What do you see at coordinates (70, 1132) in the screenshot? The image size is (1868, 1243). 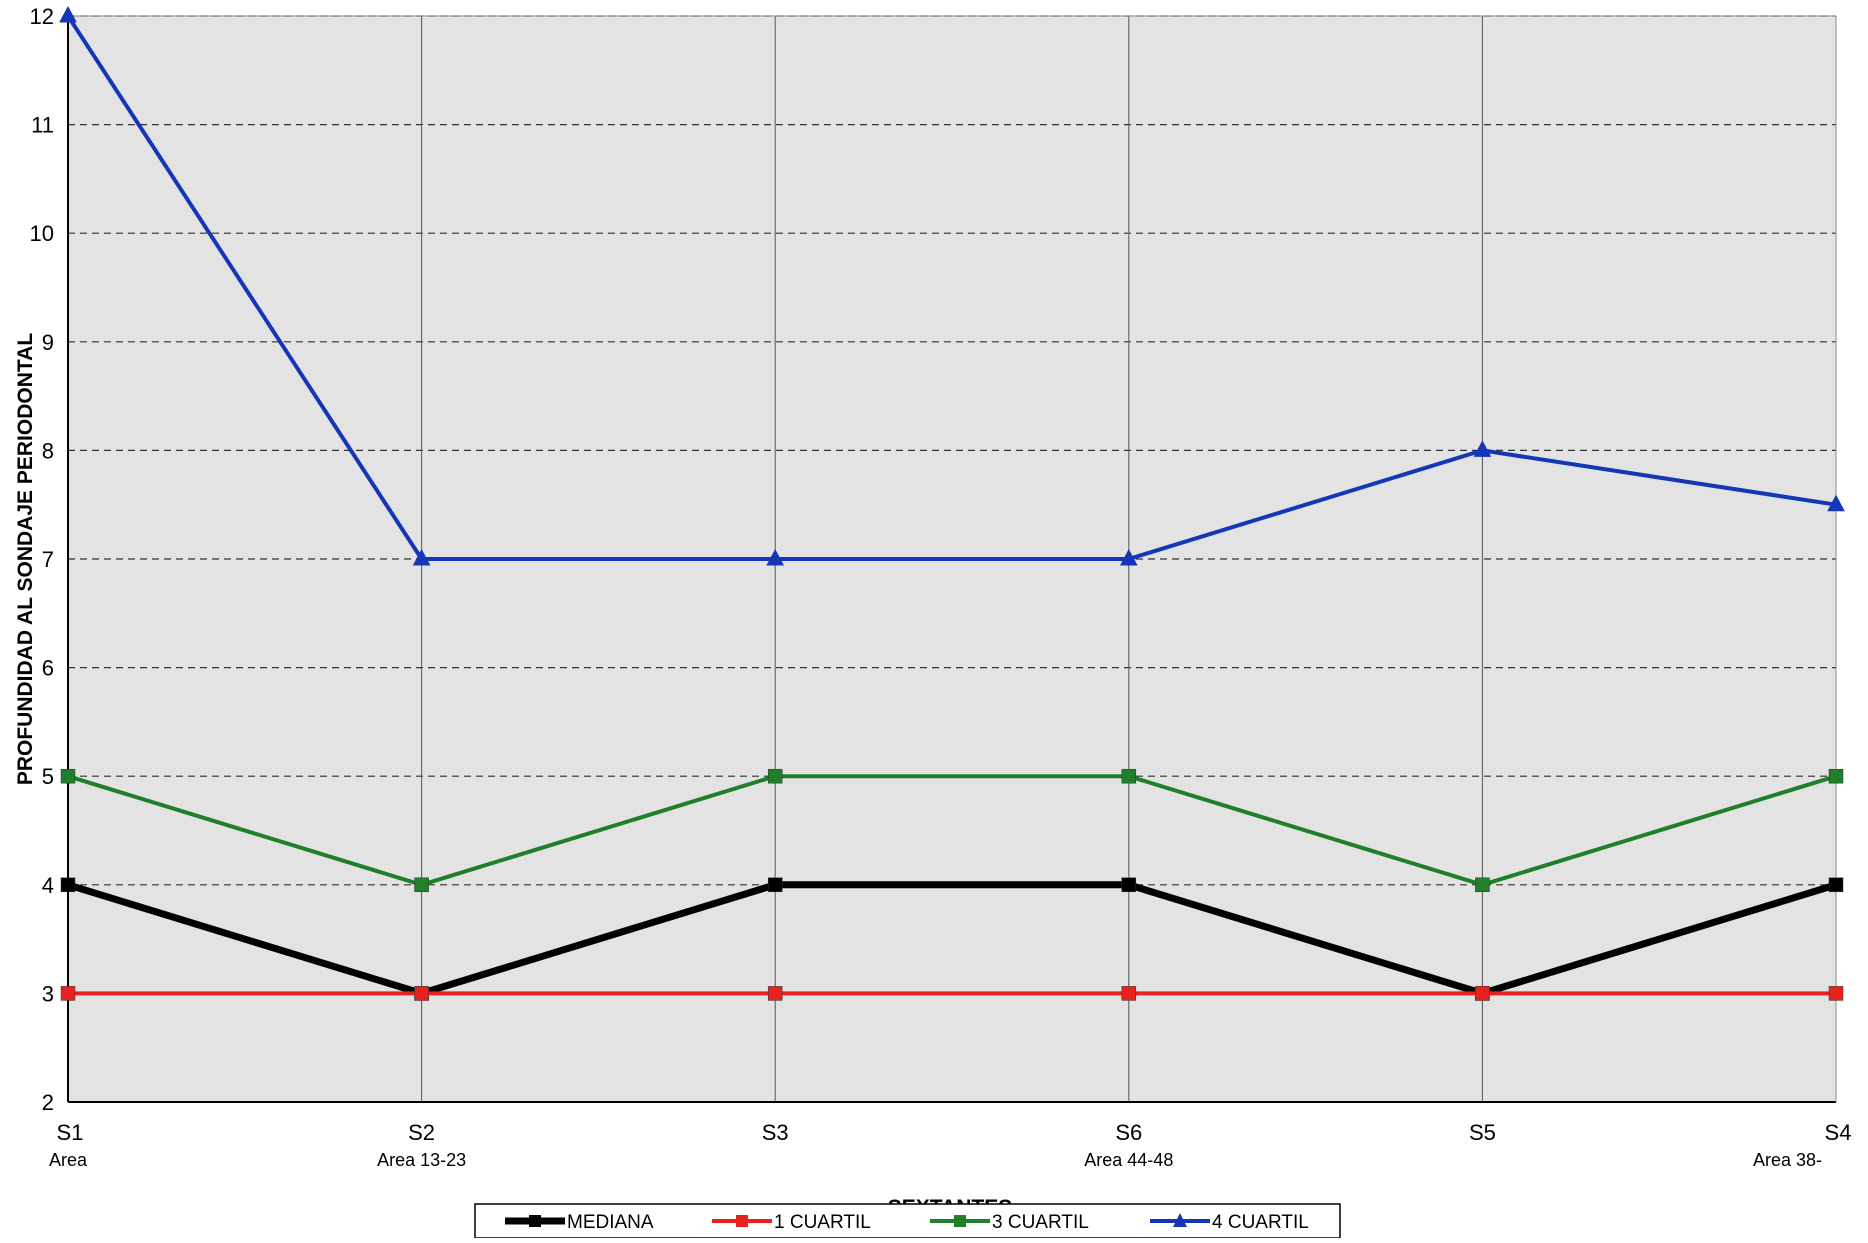 I see `x-tick-label: S1` at bounding box center [70, 1132].